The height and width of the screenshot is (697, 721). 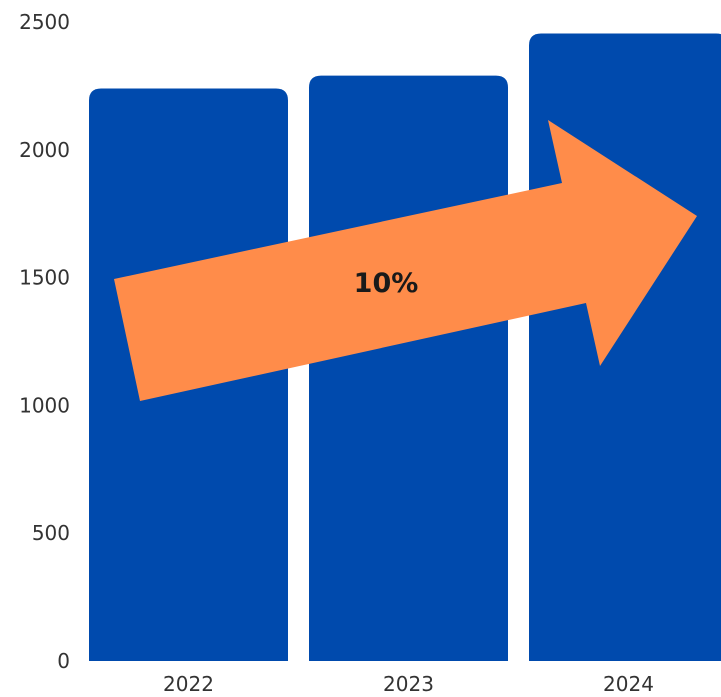 What do you see at coordinates (188, 684) in the screenshot?
I see `x-tick-label: 2022` at bounding box center [188, 684].